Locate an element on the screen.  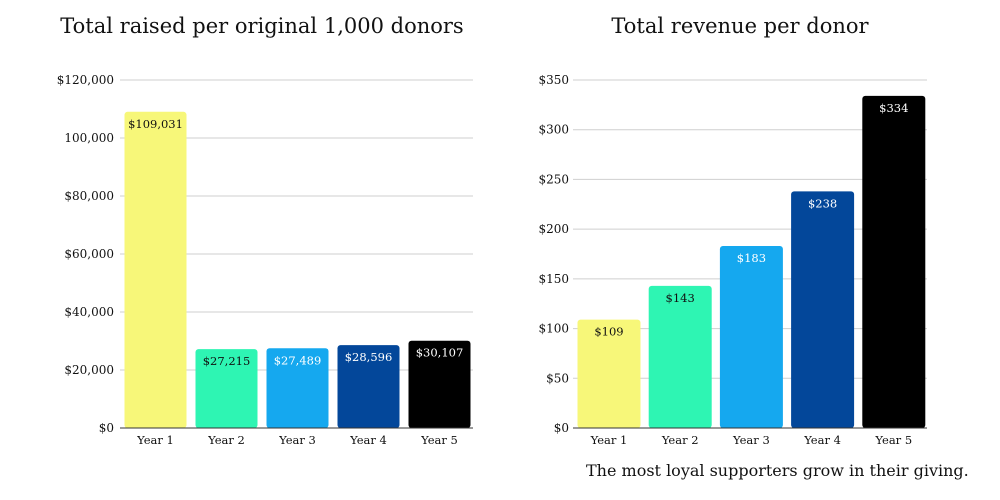
data-label: $30,107 is located at coordinates (440, 353).